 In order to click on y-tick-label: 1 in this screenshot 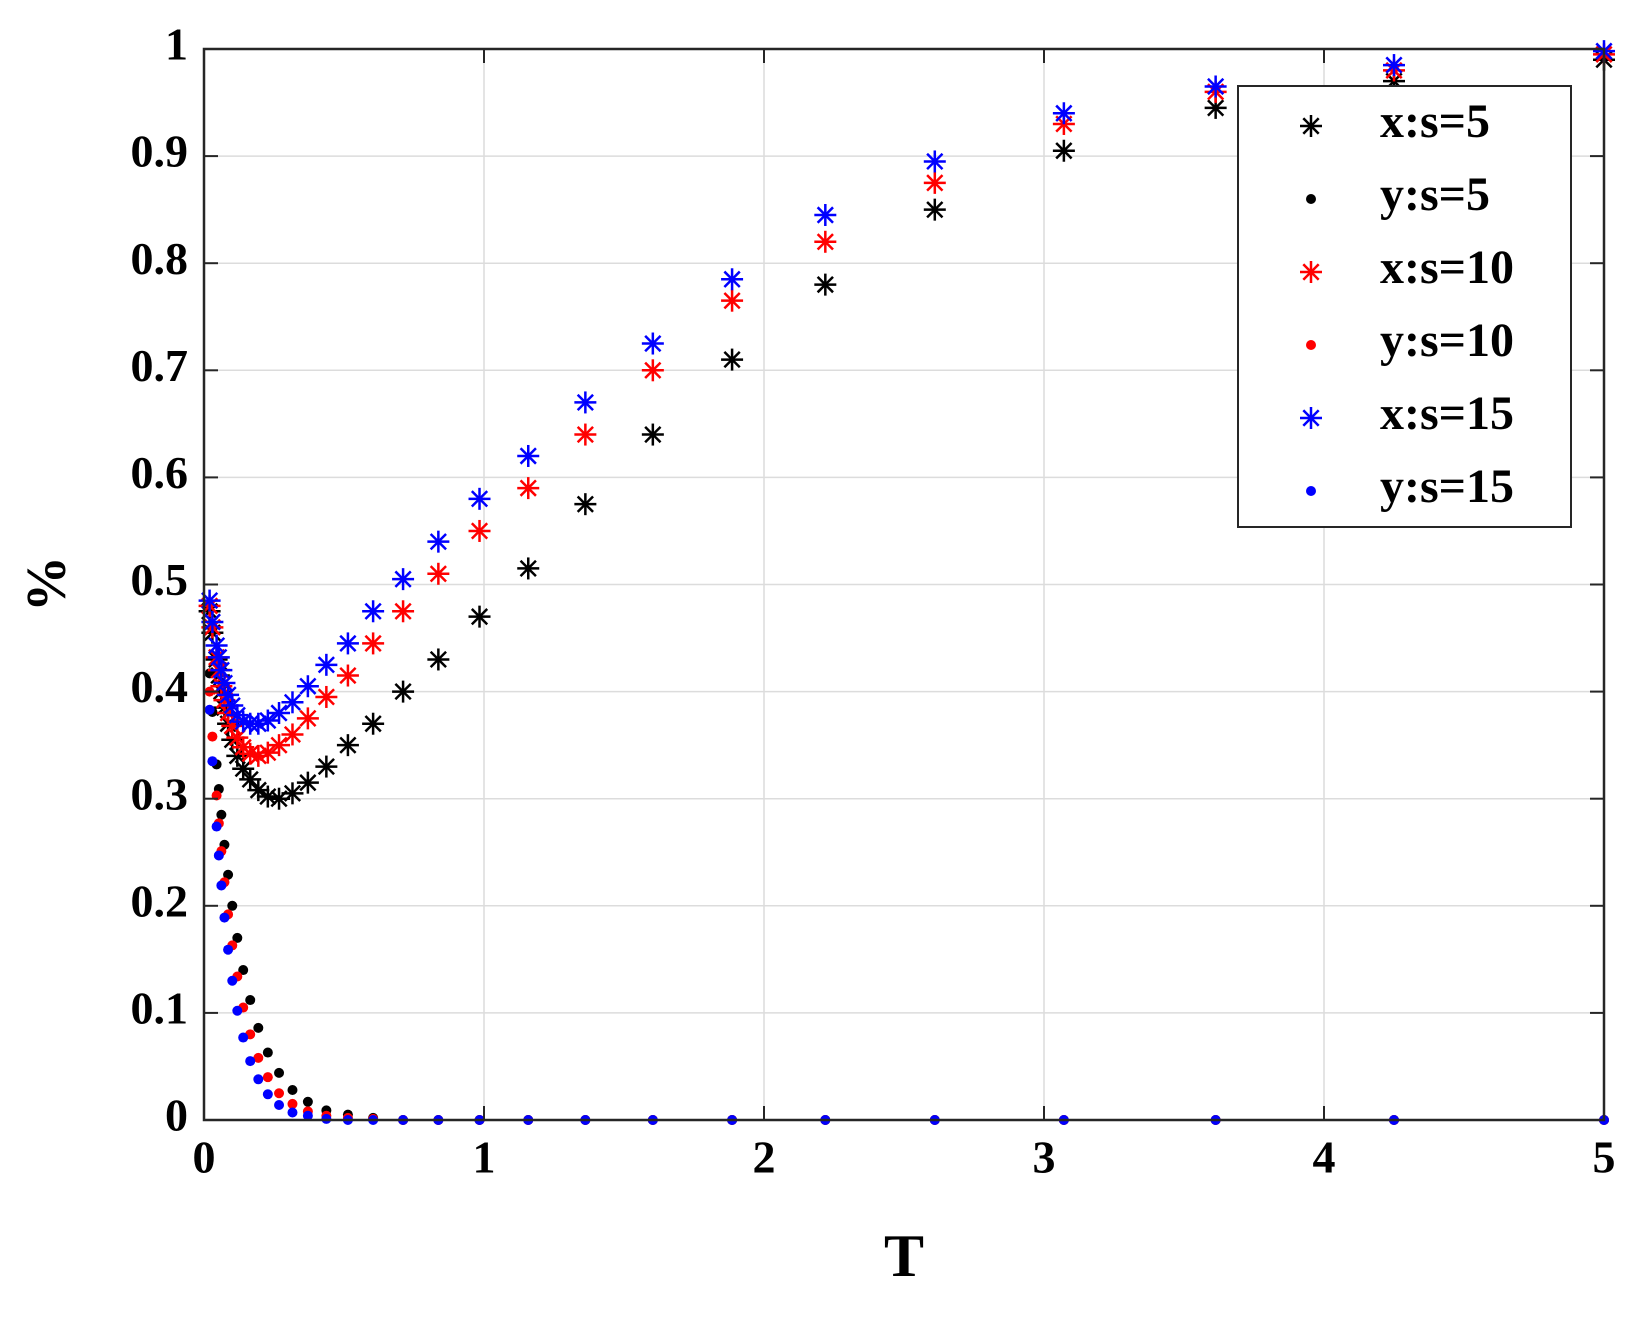, I will do `click(176, 44)`.